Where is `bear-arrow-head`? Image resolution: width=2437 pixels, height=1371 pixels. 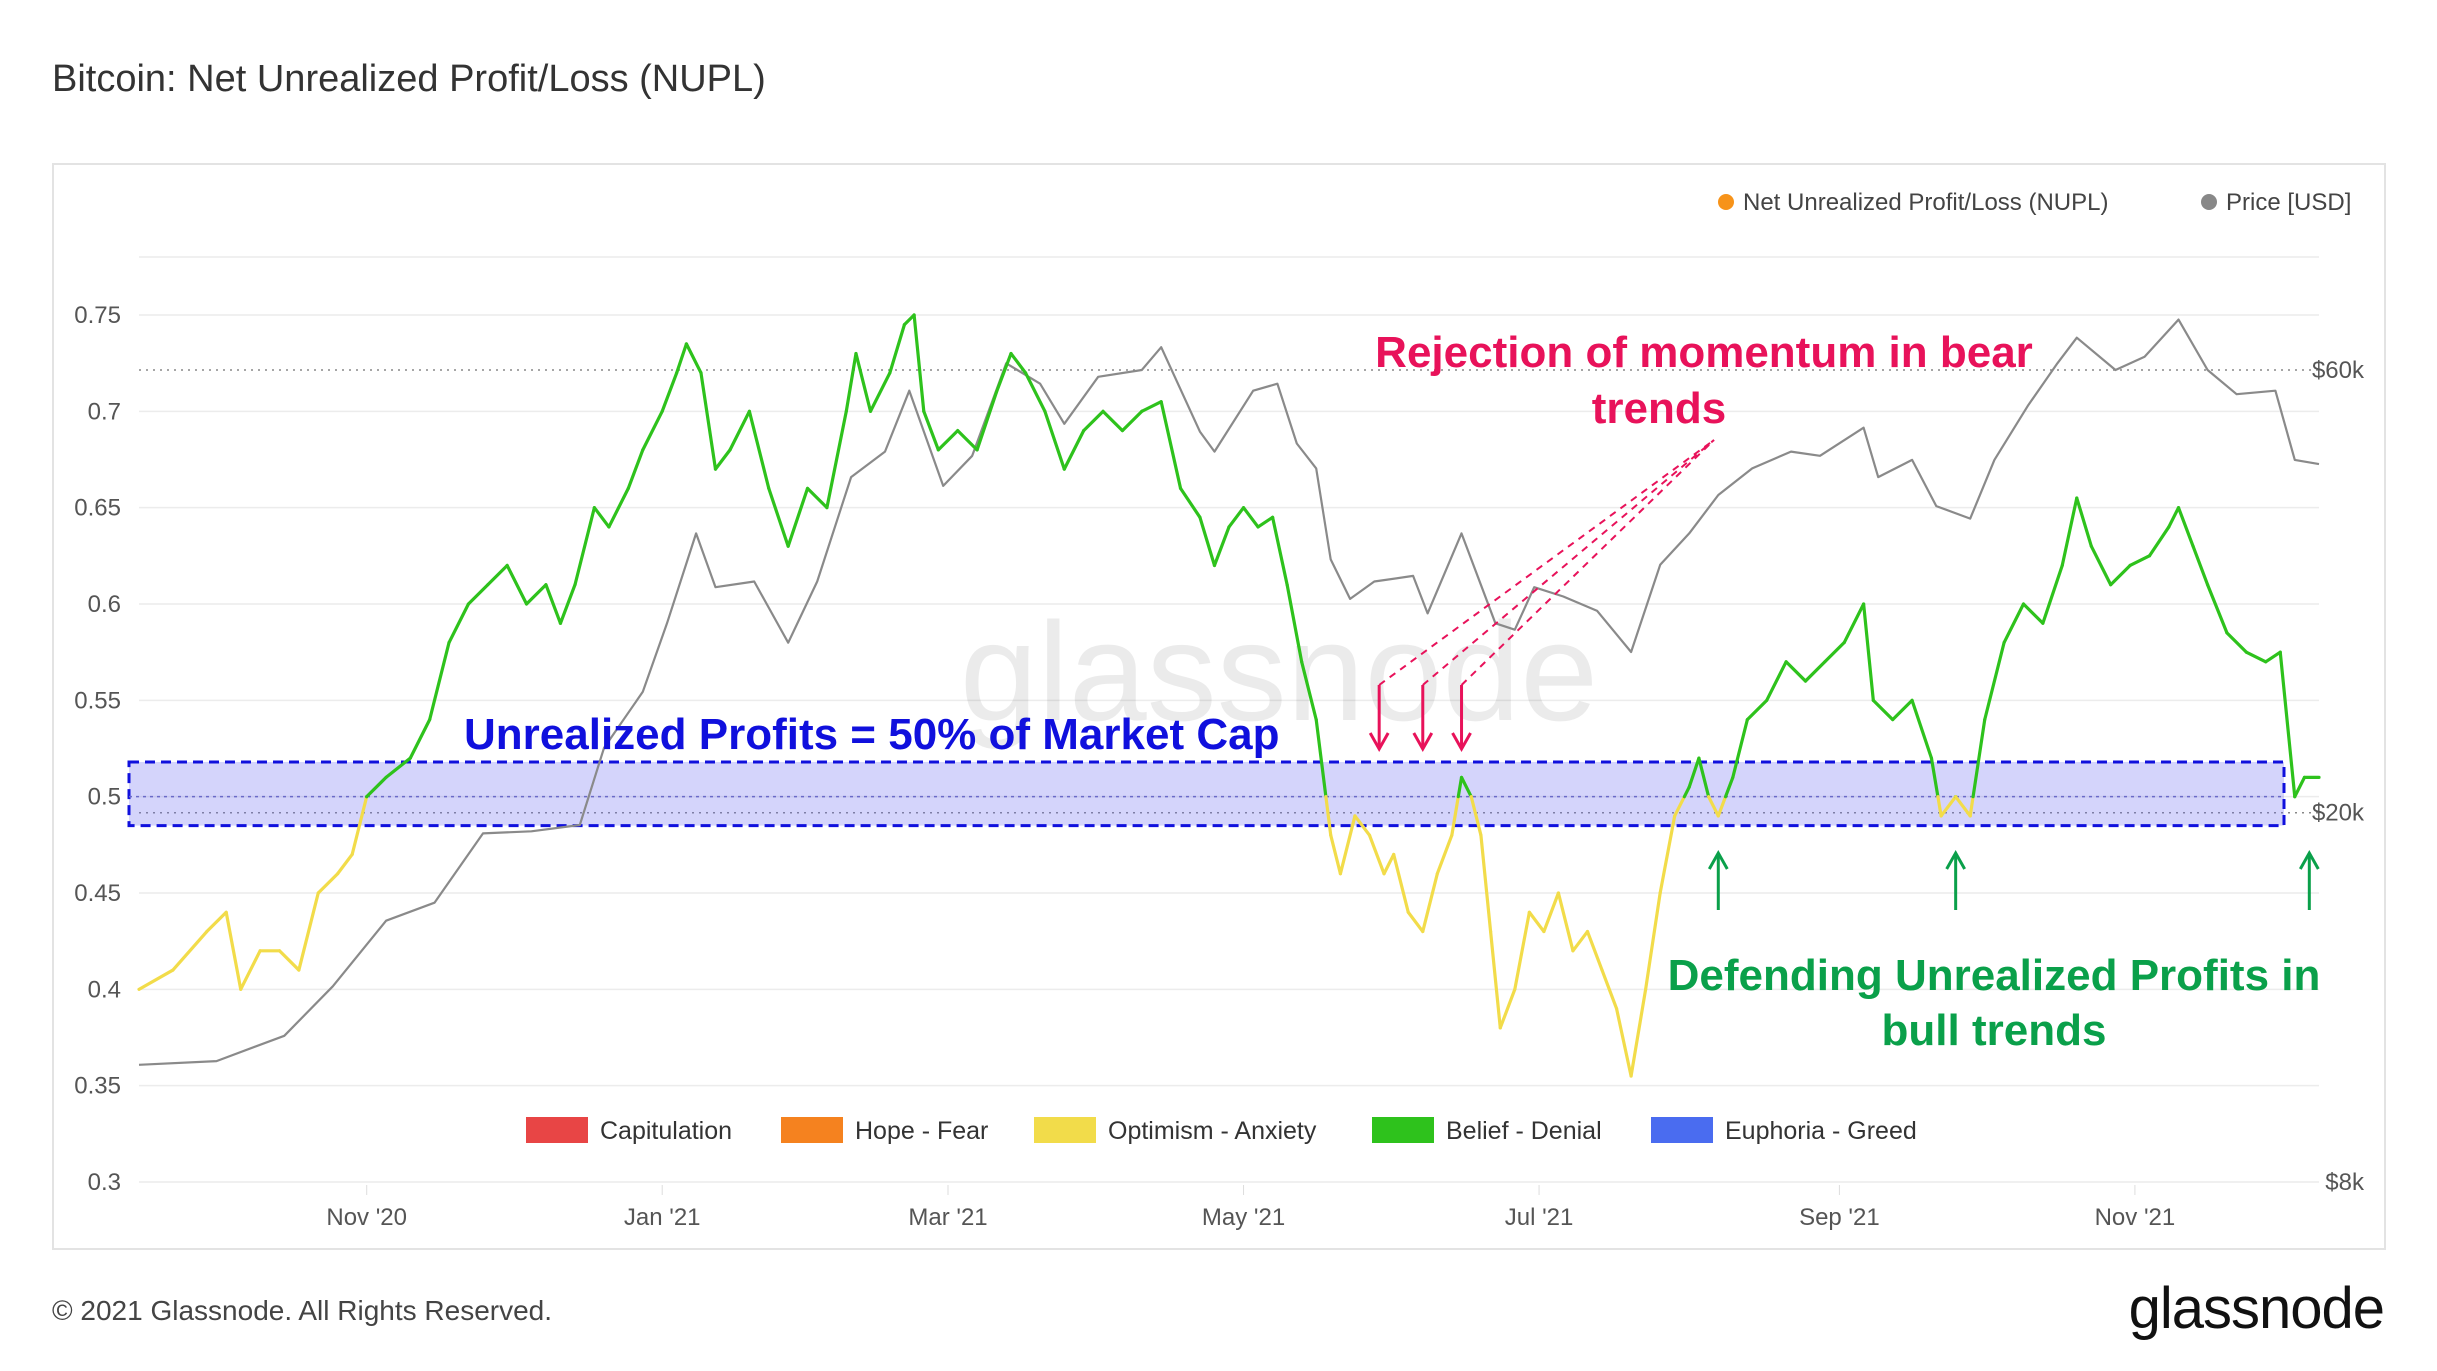 bear-arrow-head is located at coordinates (1379, 742).